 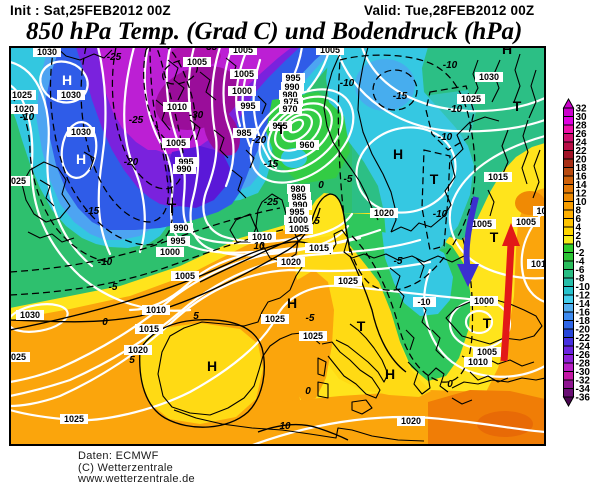 I want to click on svg-text: -18, so click(x=583, y=321).